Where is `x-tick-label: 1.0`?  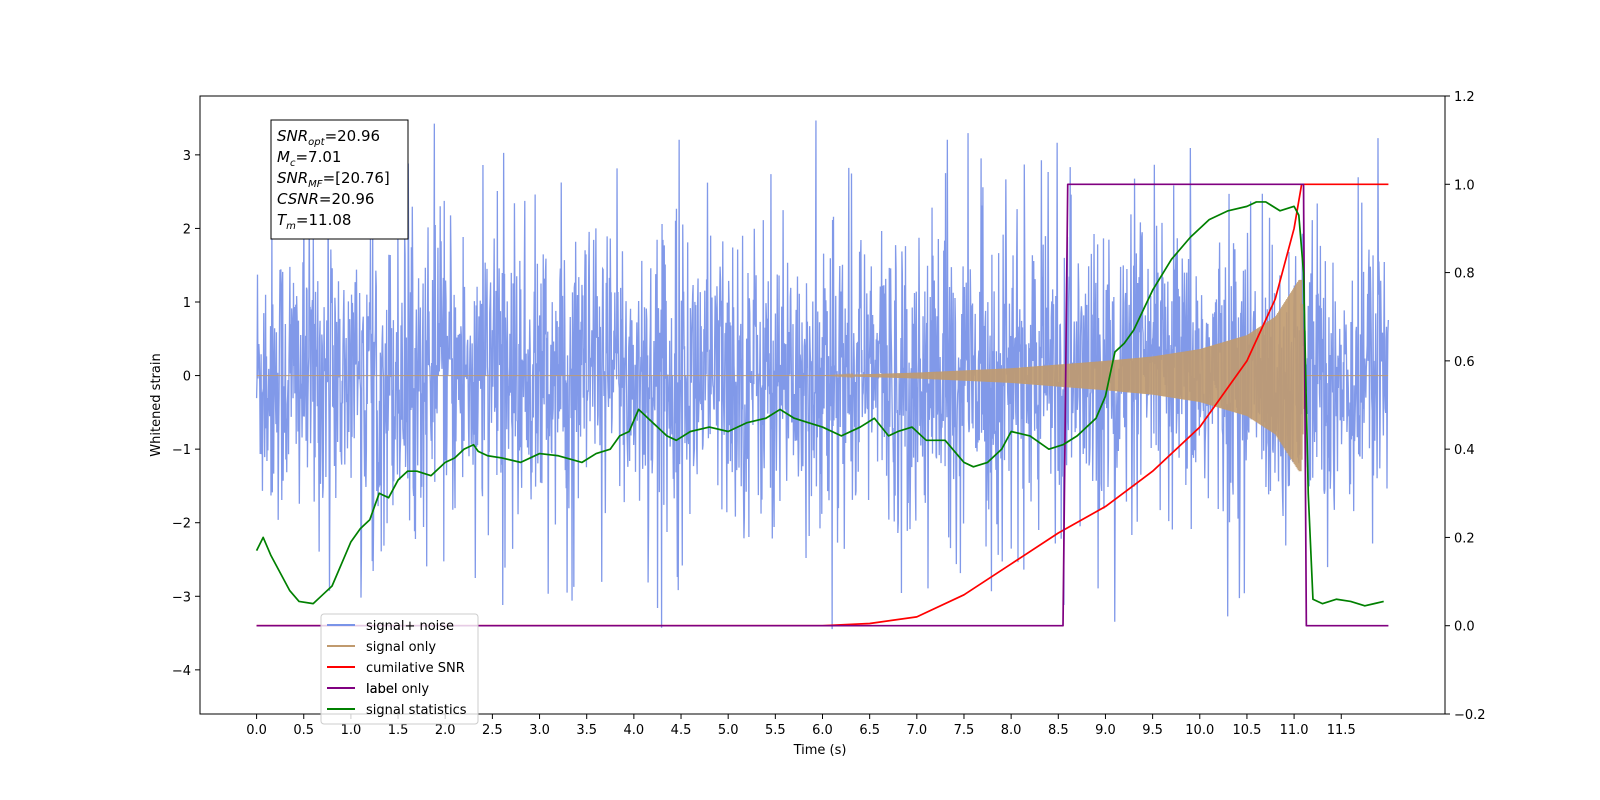
x-tick-label: 1.0 is located at coordinates (351, 730).